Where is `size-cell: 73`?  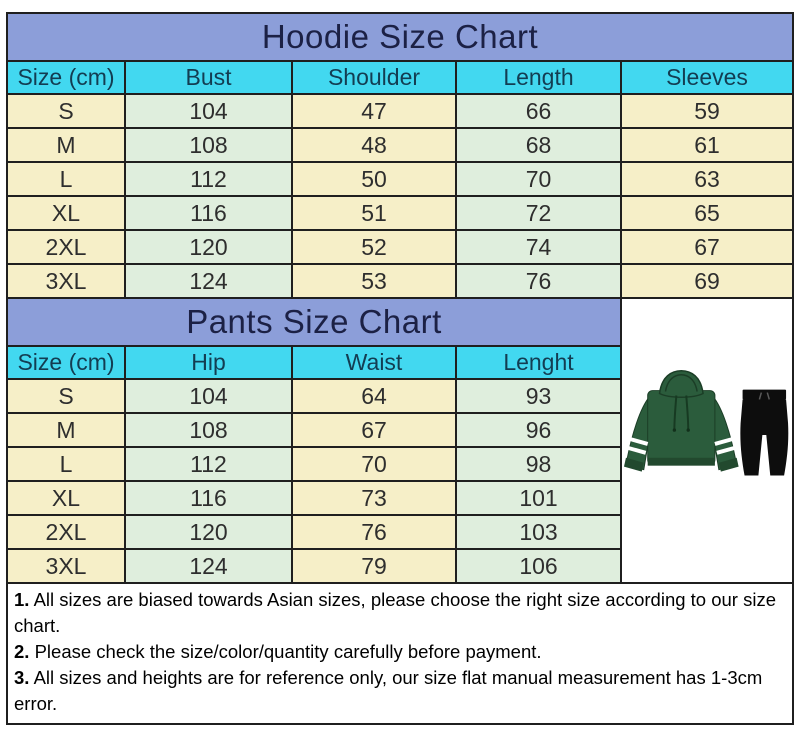 size-cell: 73 is located at coordinates (374, 498).